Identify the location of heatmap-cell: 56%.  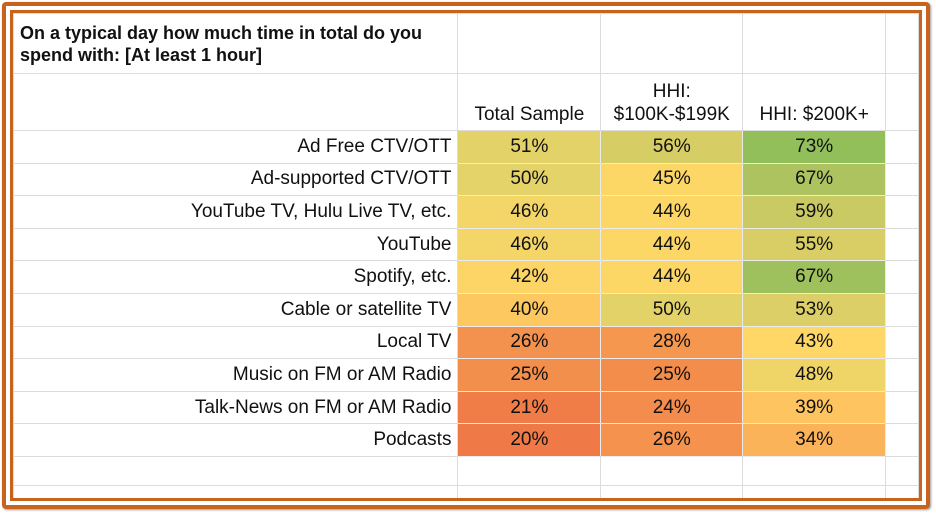
(672, 147).